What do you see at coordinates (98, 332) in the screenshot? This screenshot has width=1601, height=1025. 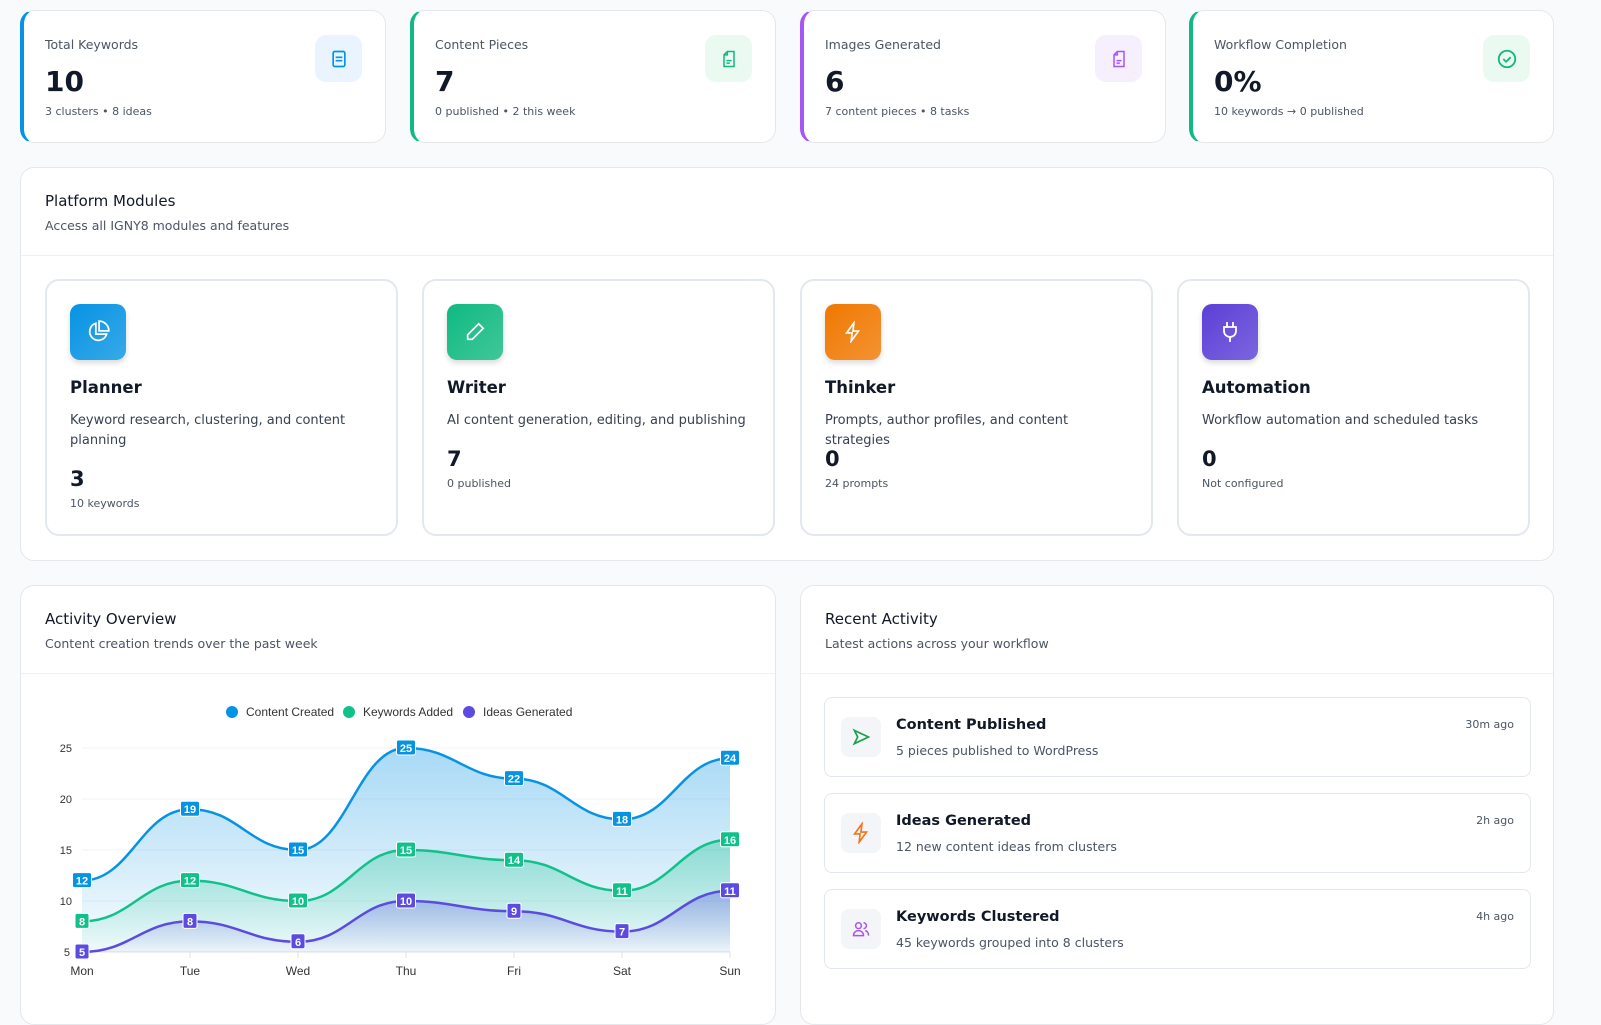 I see `pie-chart-icon` at bounding box center [98, 332].